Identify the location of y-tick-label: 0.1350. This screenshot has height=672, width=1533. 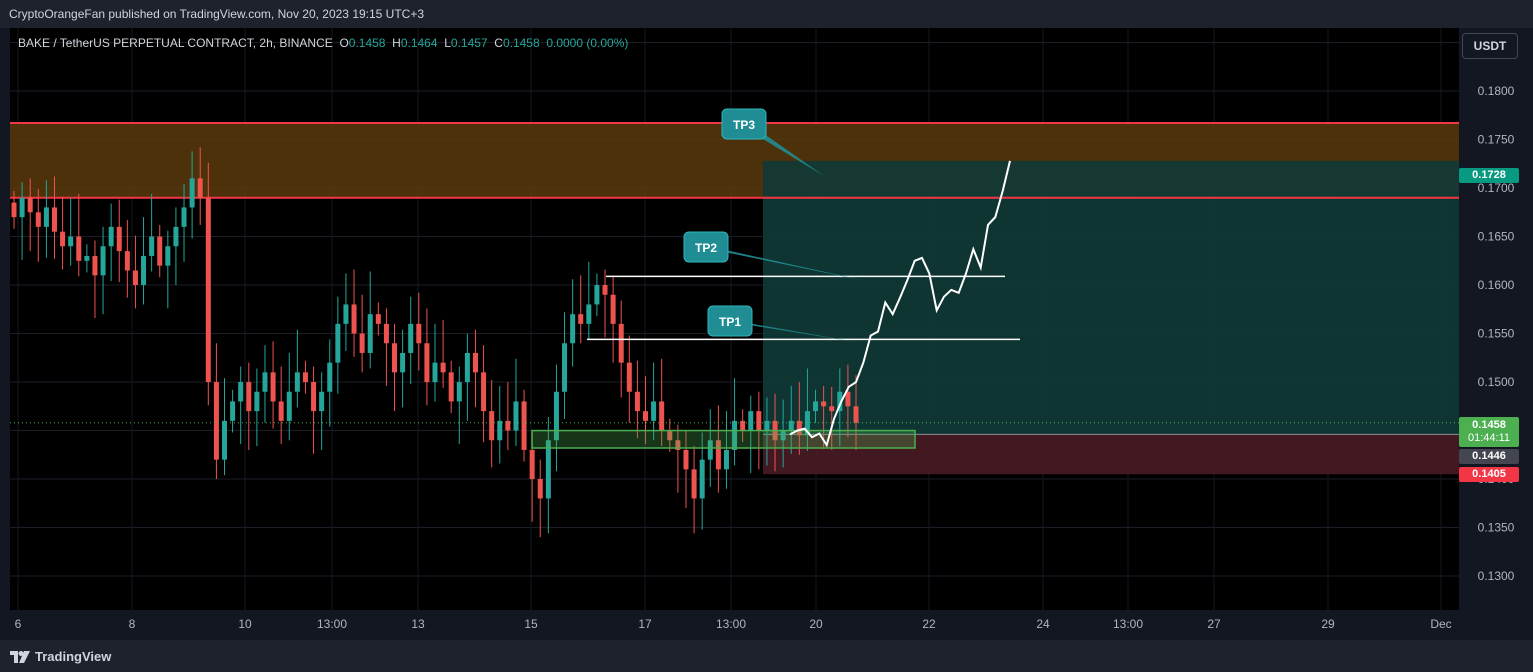
(1496, 528).